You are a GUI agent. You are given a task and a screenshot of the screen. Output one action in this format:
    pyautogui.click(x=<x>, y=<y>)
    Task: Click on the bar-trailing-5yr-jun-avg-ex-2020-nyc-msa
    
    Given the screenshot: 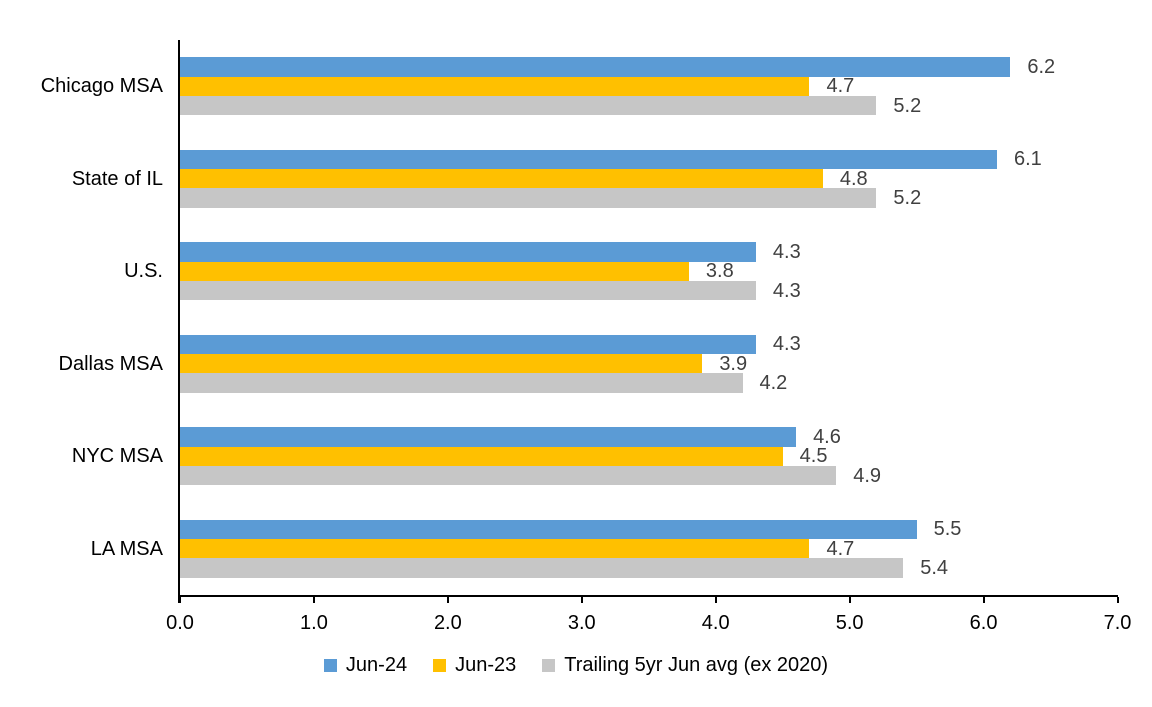 What is the action you would take?
    pyautogui.click(x=508, y=475)
    